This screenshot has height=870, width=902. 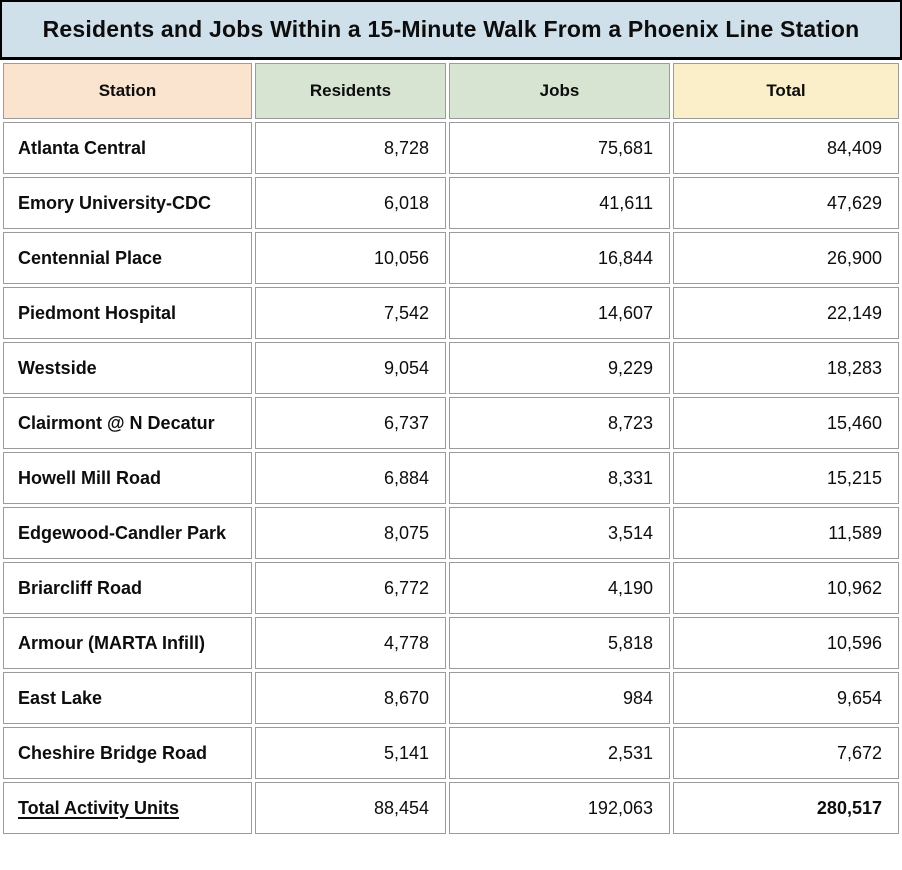 I want to click on residents-cell: 10,056, so click(x=350, y=258).